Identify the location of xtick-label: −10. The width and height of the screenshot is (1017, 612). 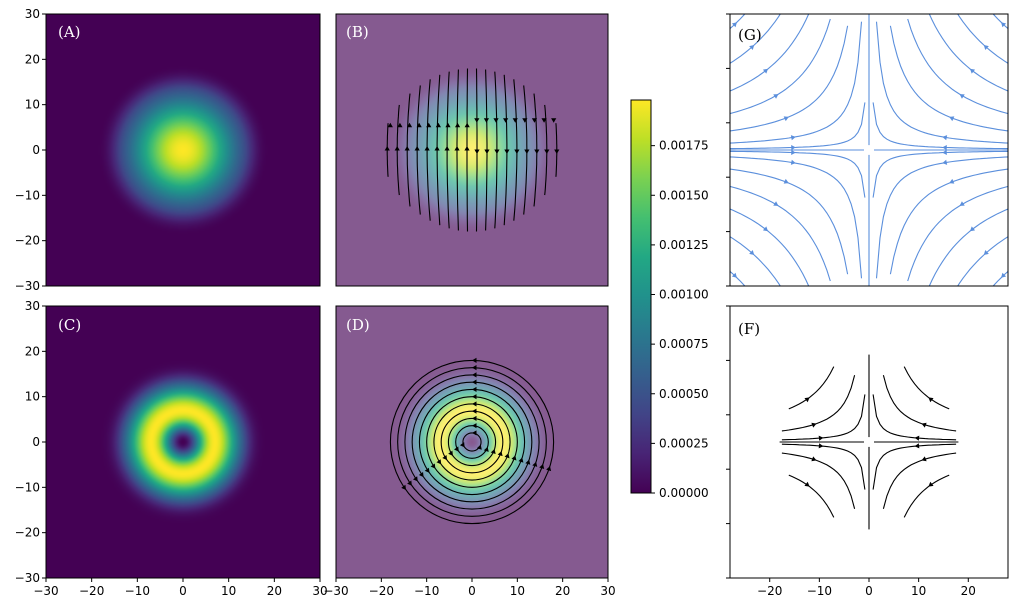
(426, 591).